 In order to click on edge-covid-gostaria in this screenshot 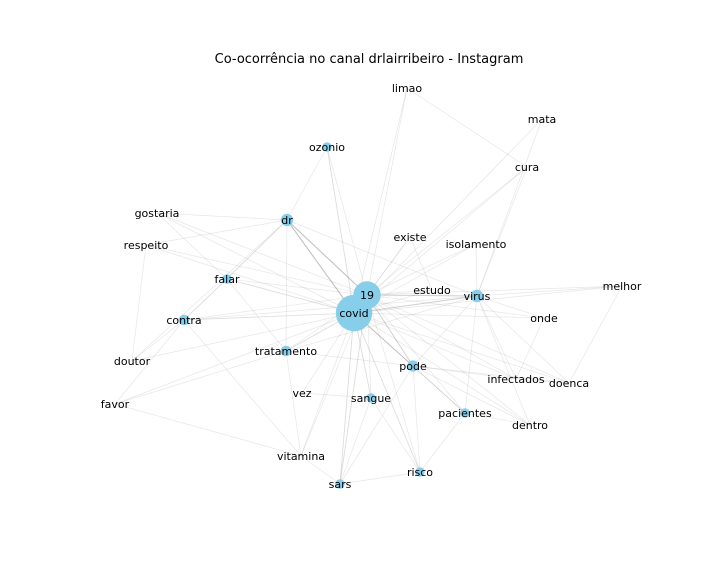, I will do `click(255, 263)`.